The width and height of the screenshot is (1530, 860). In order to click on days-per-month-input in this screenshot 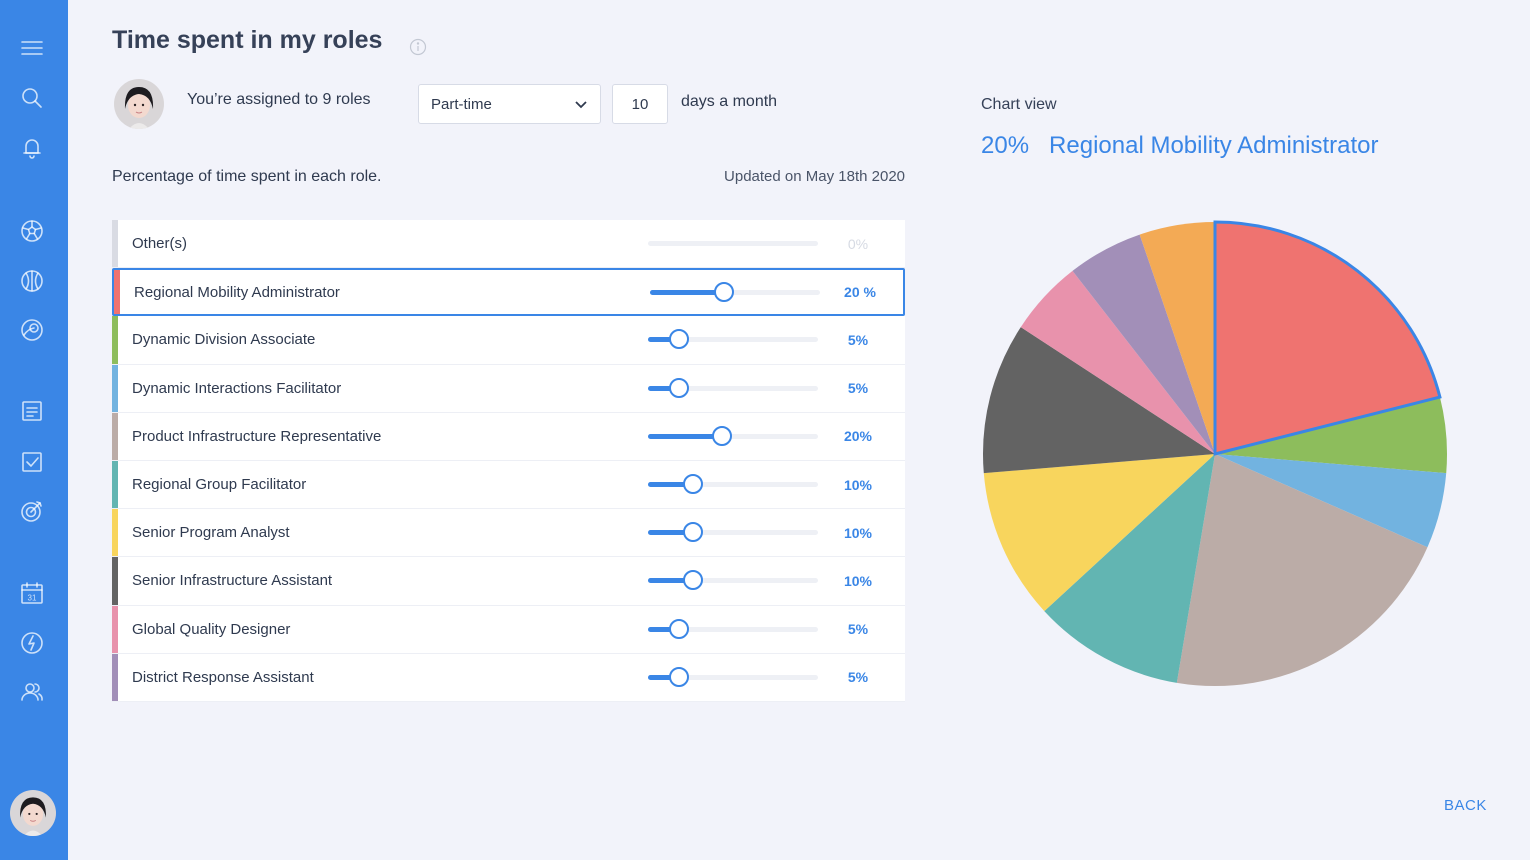, I will do `click(640, 104)`.